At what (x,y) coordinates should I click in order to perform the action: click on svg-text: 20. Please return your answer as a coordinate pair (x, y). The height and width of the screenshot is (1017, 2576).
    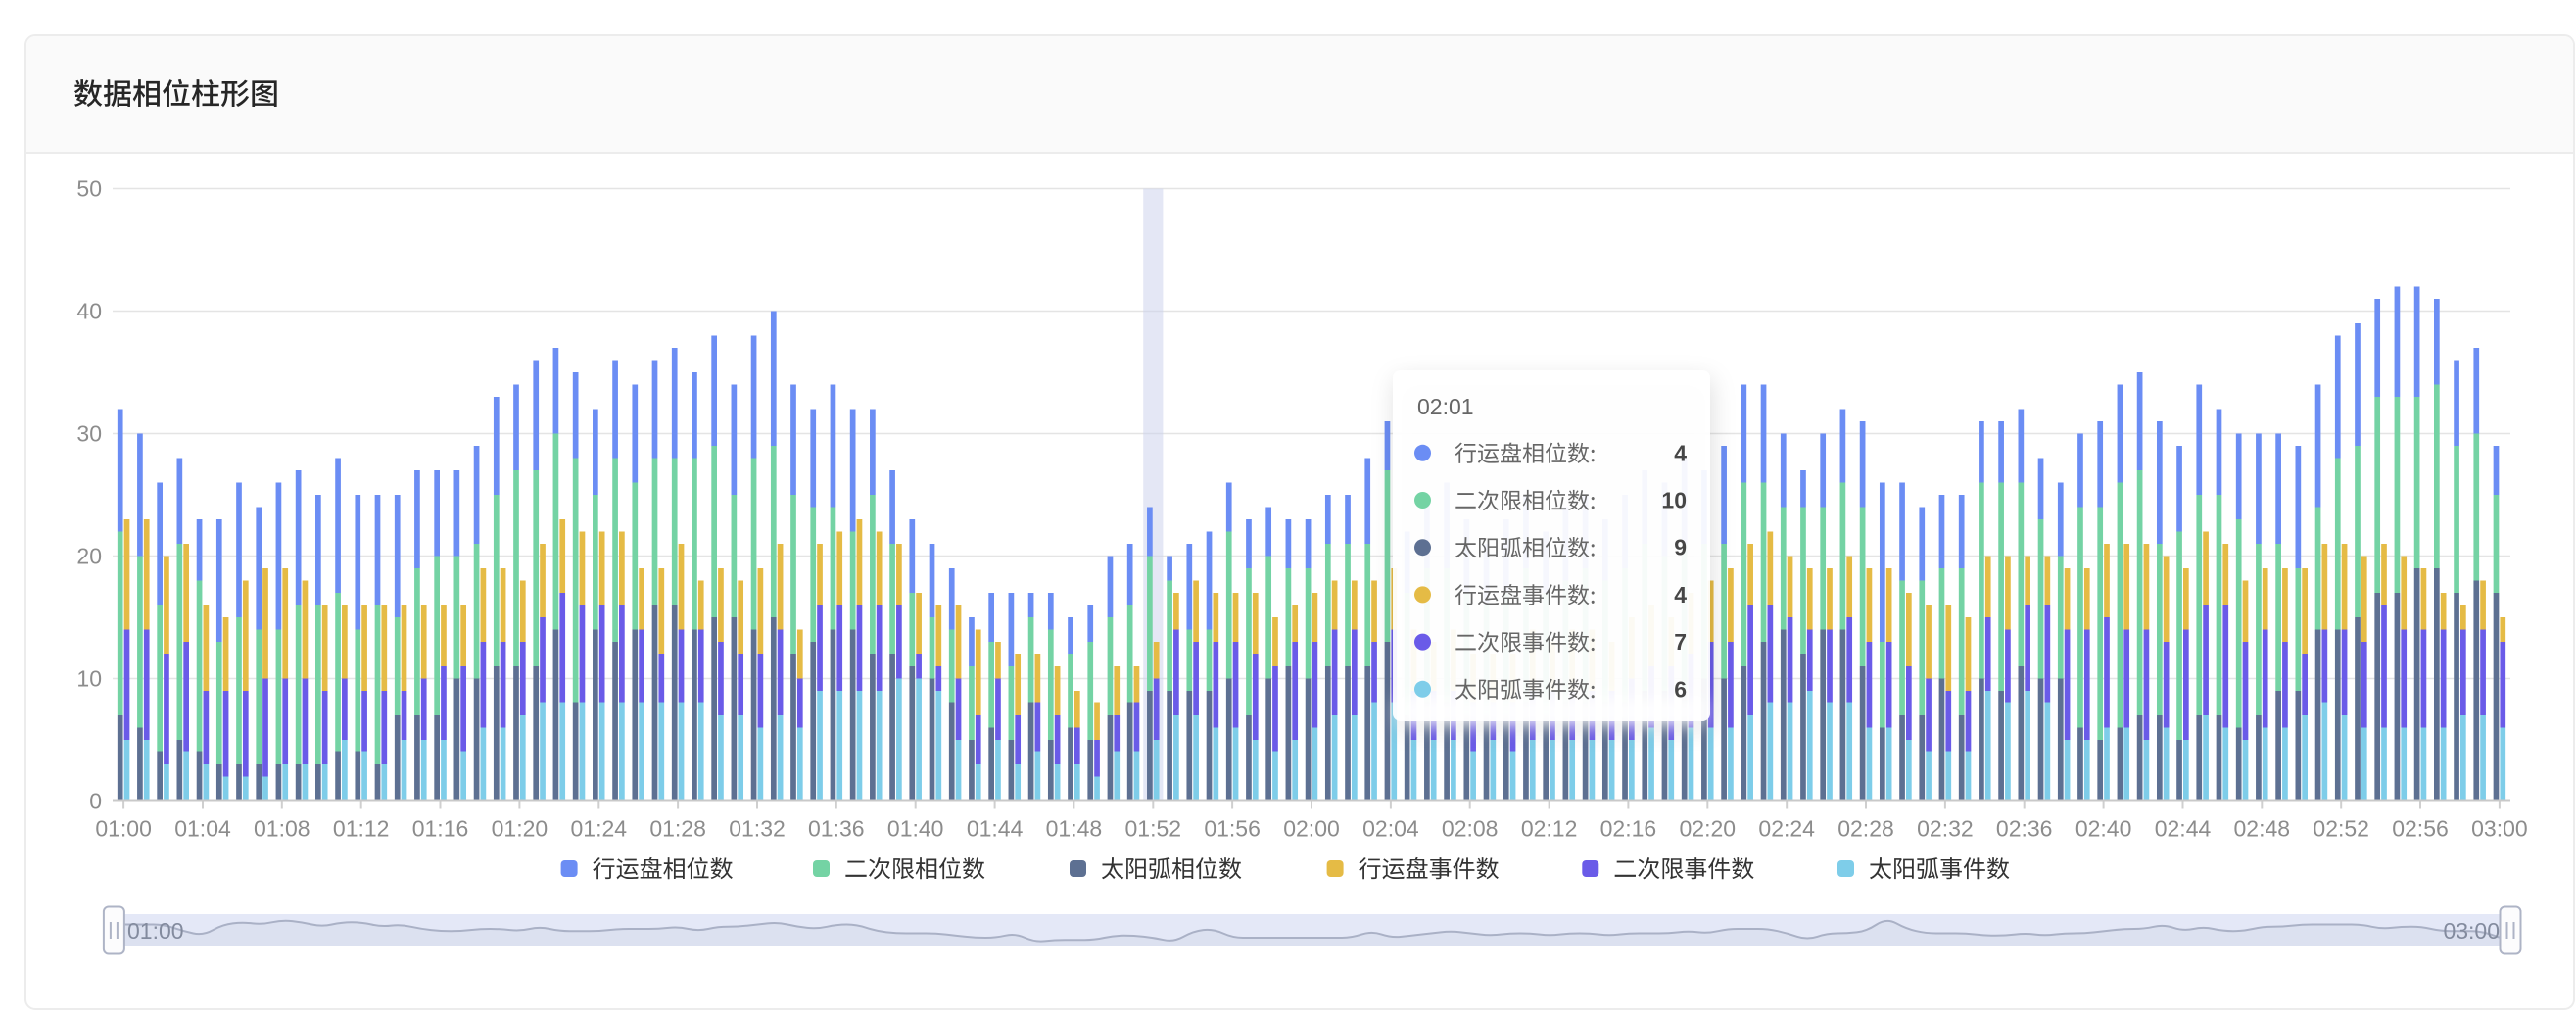
    Looking at the image, I should click on (89, 556).